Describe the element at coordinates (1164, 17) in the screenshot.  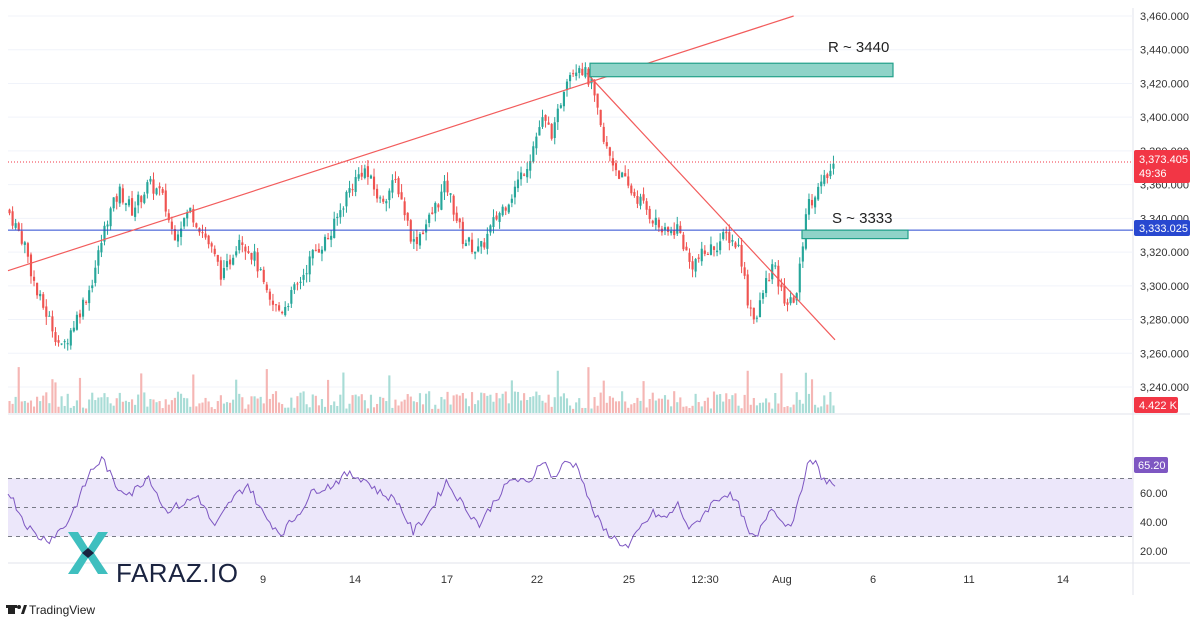
I see `price-tick-label: 3,460.000` at that location.